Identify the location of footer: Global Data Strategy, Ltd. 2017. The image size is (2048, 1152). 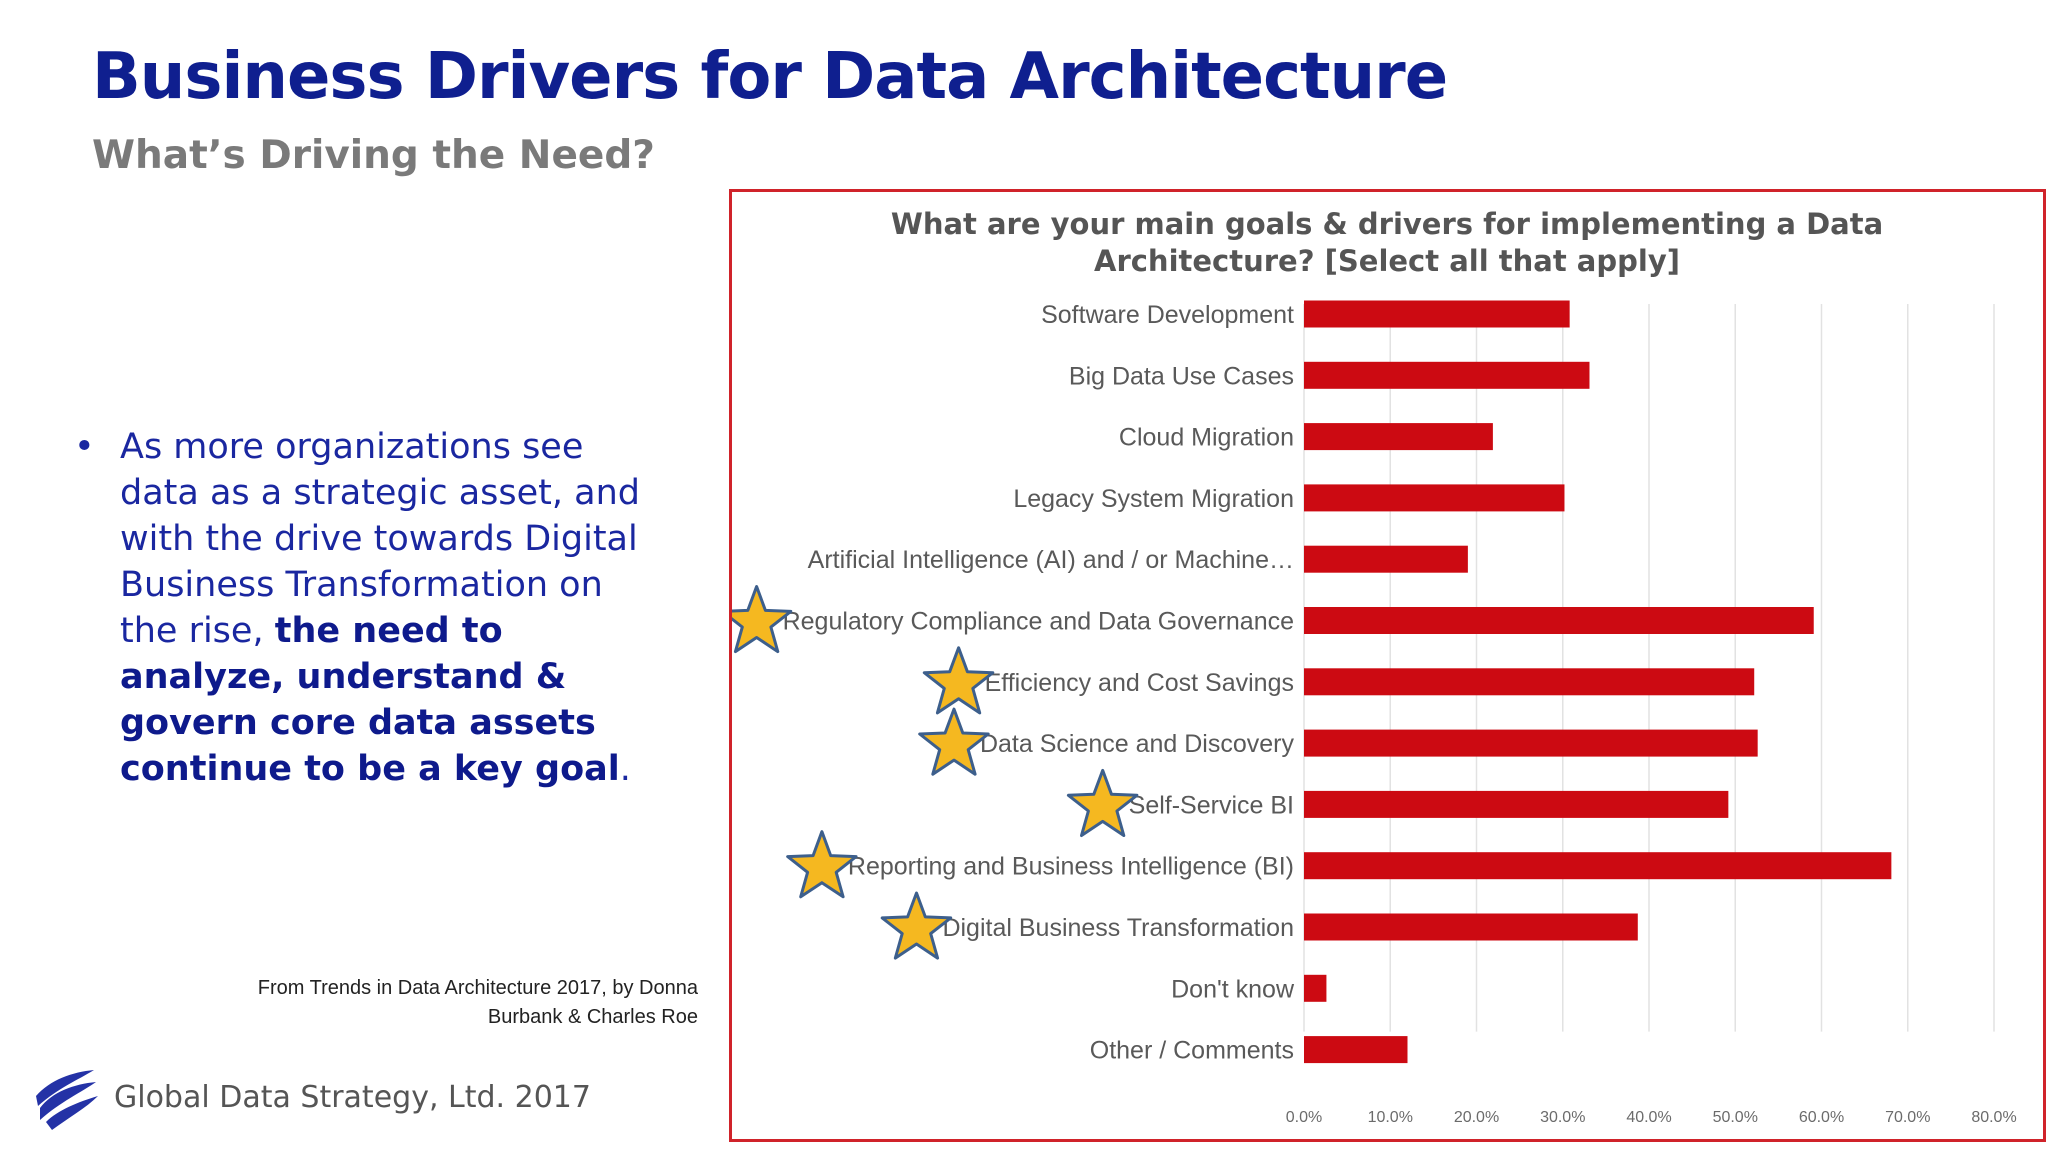
(310, 1097).